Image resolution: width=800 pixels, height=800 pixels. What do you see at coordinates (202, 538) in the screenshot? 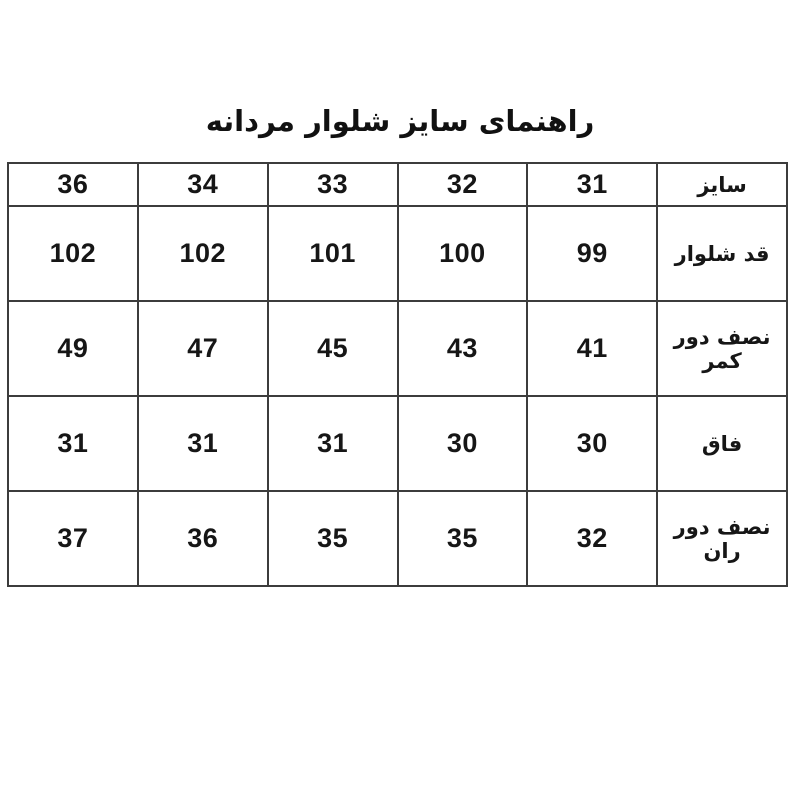
I see `cell-half-thigh-34: 36` at bounding box center [202, 538].